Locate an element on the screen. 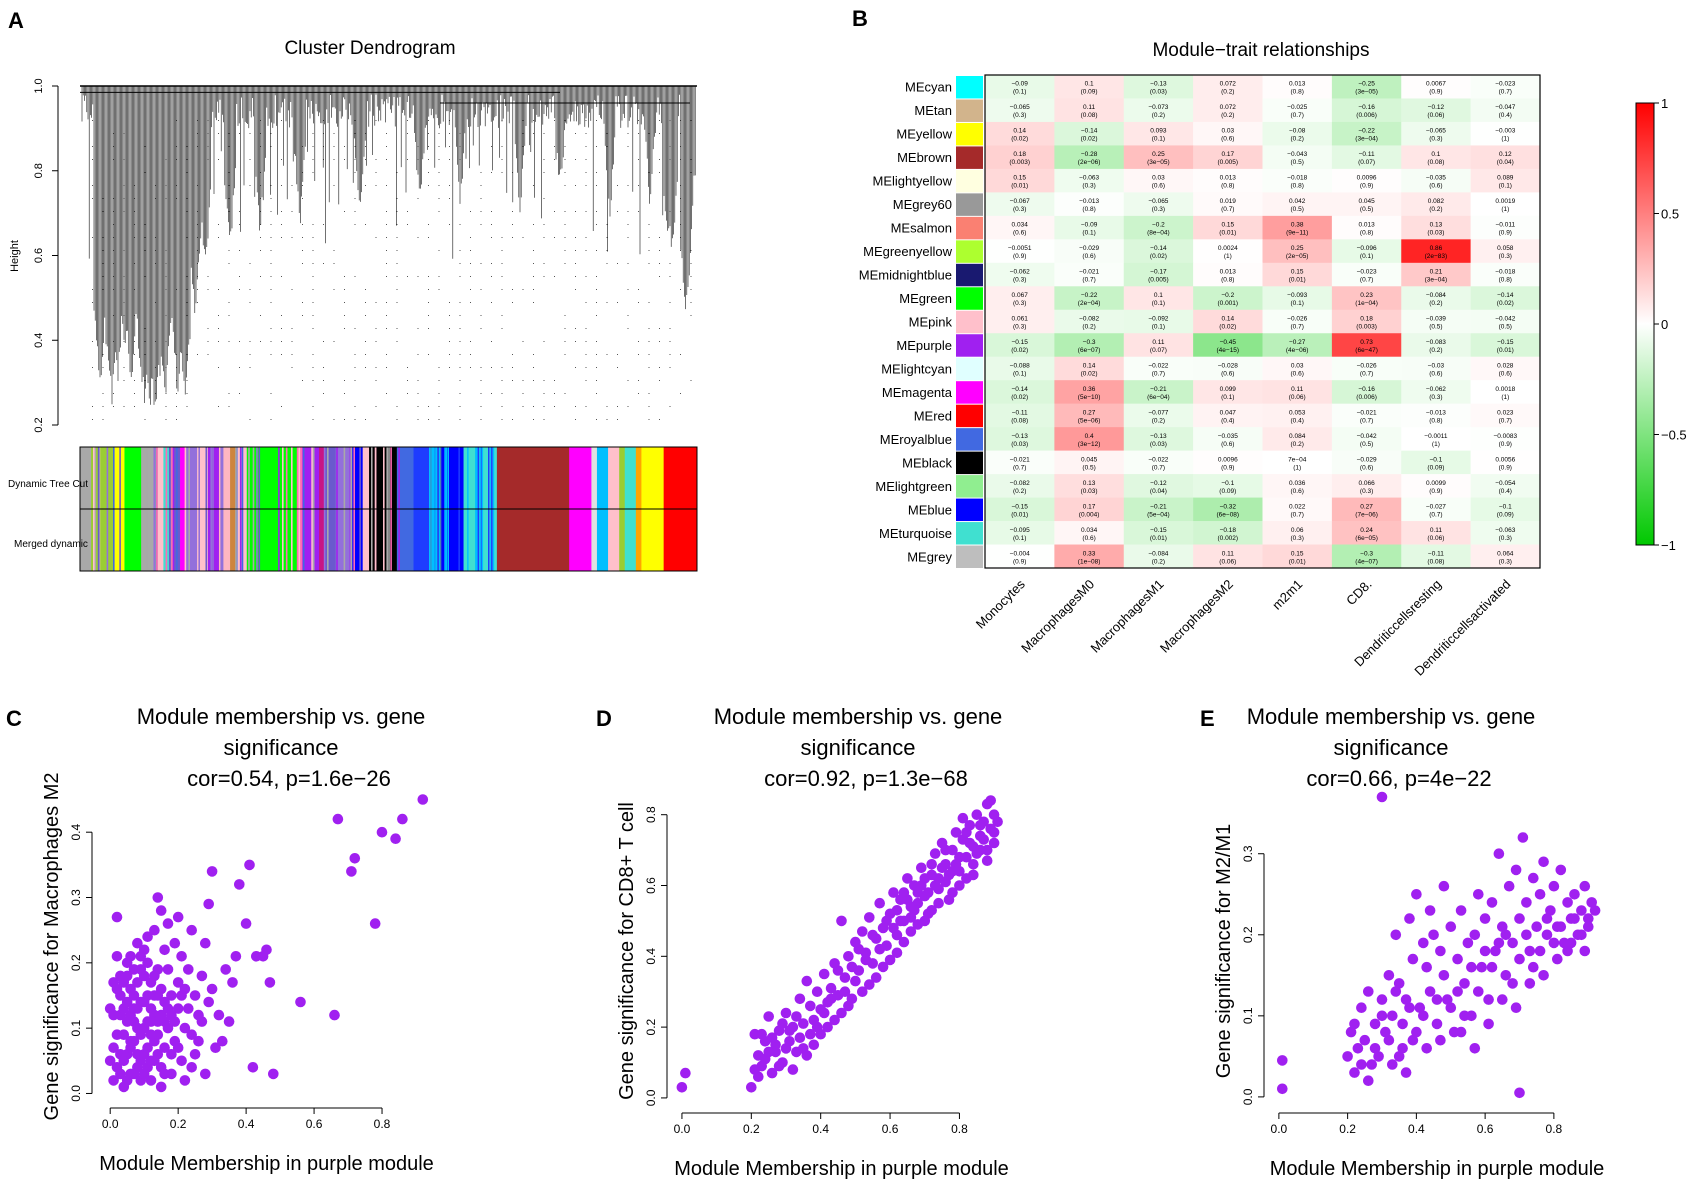 This screenshot has height=1180, width=1687. heatmap-cell-value: −0.047 is located at coordinates (1505, 107).